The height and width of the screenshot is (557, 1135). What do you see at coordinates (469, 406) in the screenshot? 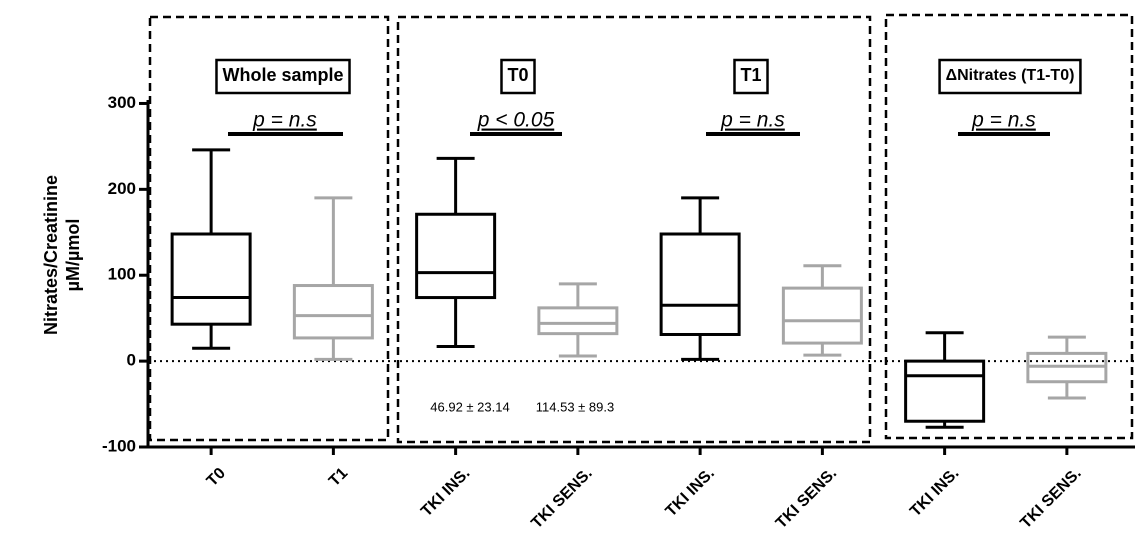
I see `note: 46.92 ± 23.14` at bounding box center [469, 406].